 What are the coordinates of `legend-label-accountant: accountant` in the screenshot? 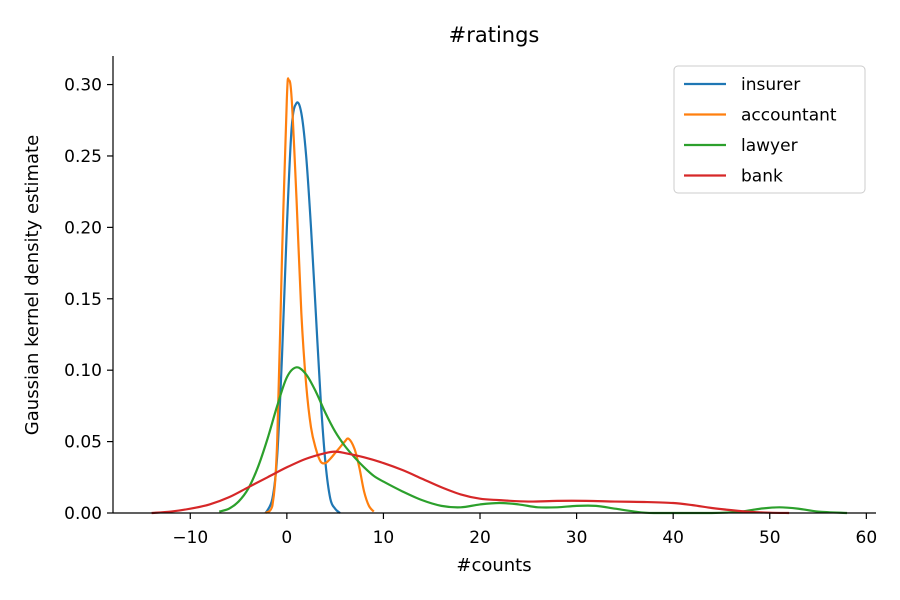 It's located at (789, 116).